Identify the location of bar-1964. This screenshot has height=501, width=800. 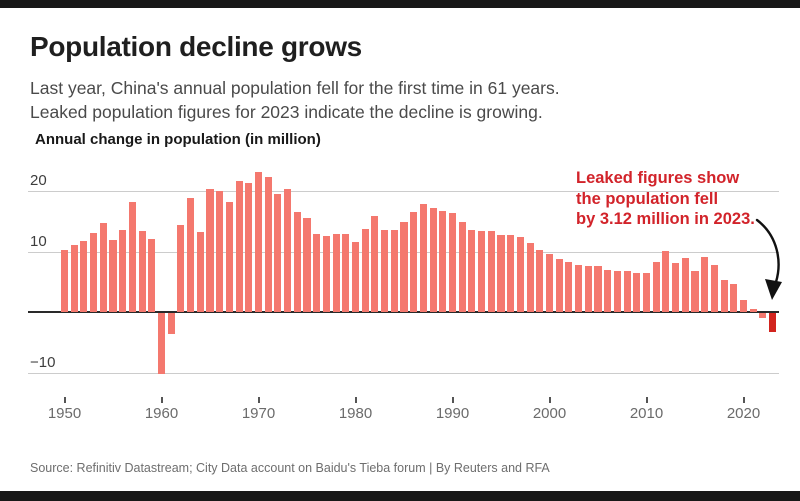
(200, 271).